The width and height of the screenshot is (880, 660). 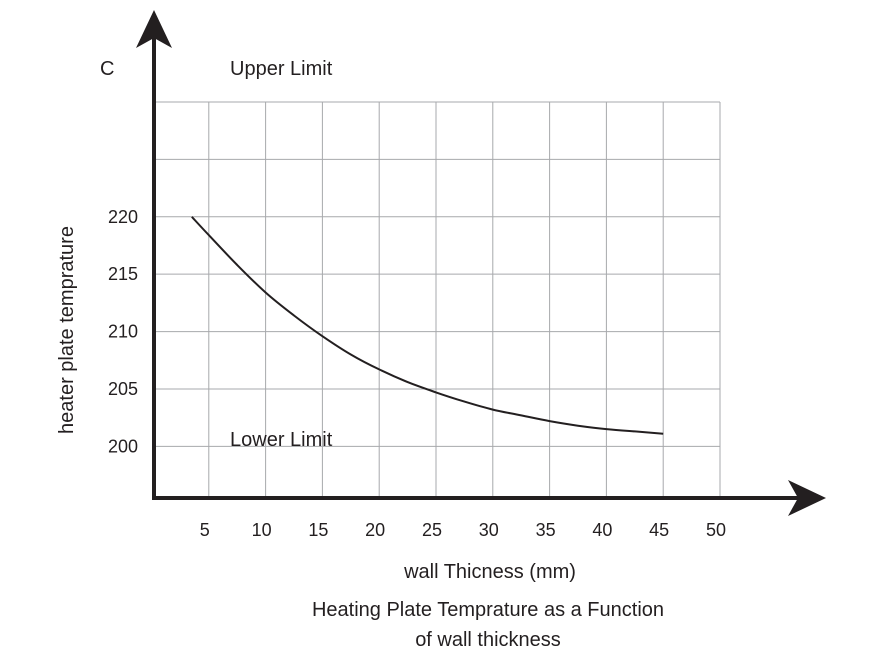 What do you see at coordinates (123, 217) in the screenshot?
I see `y-tick-label: 220` at bounding box center [123, 217].